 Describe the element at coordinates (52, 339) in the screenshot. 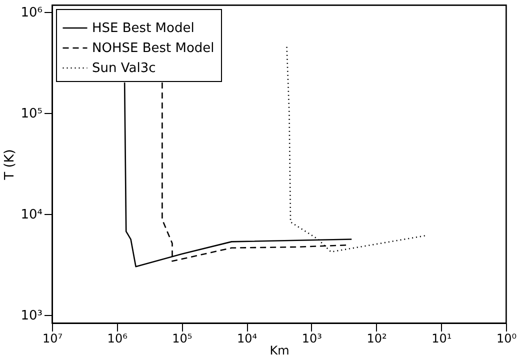

I see `x-tick-label: 10⁷` at that location.